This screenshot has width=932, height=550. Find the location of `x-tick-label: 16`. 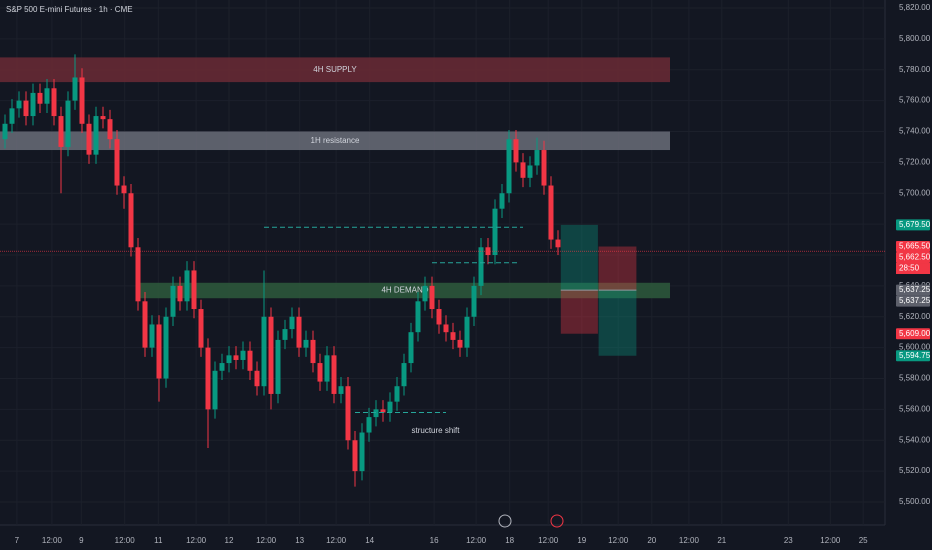

x-tick-label: 16 is located at coordinates (434, 540).